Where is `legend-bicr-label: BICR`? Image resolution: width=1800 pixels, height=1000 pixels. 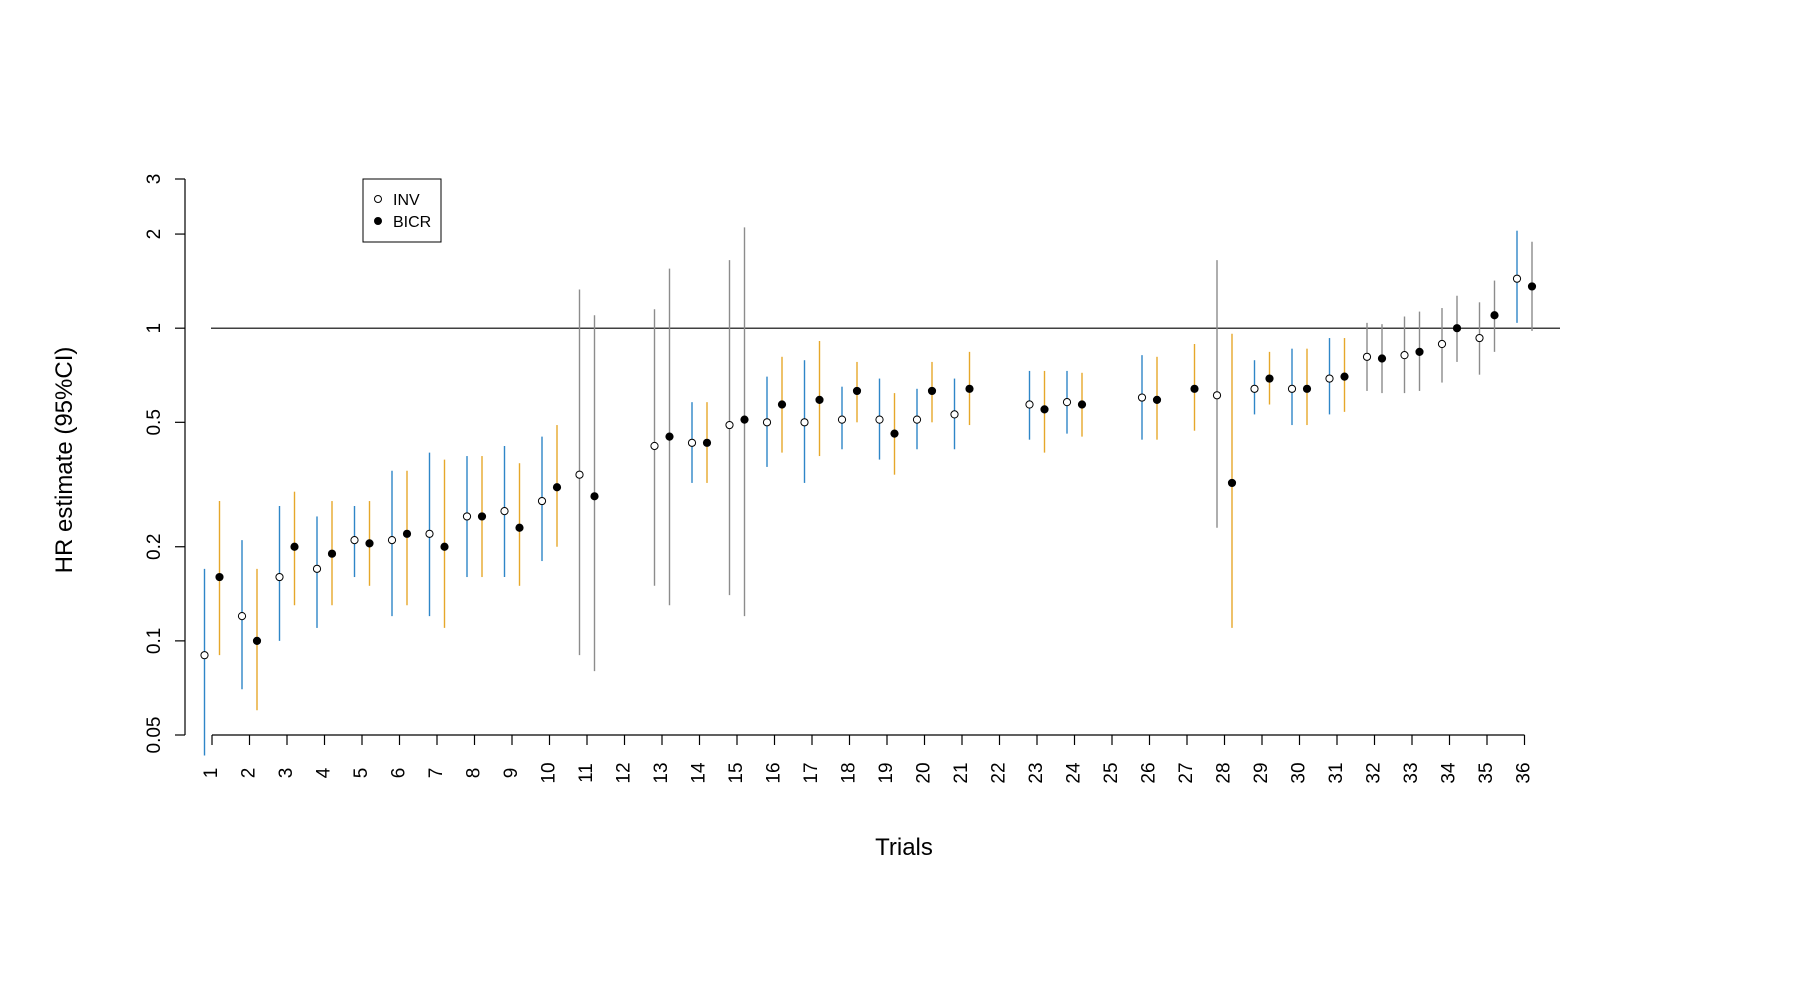 legend-bicr-label: BICR is located at coordinates (412, 222).